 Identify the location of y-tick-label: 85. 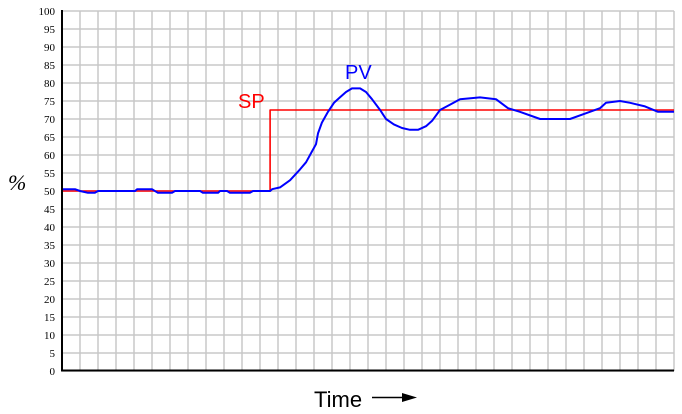
(50, 66).